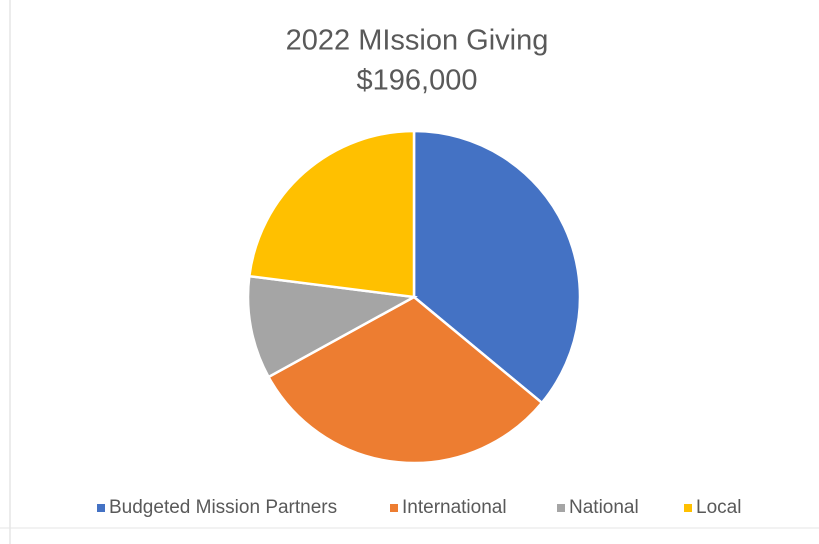 Image resolution: width=819 pixels, height=544 pixels. What do you see at coordinates (454, 507) in the screenshot?
I see `legend-label: International` at bounding box center [454, 507].